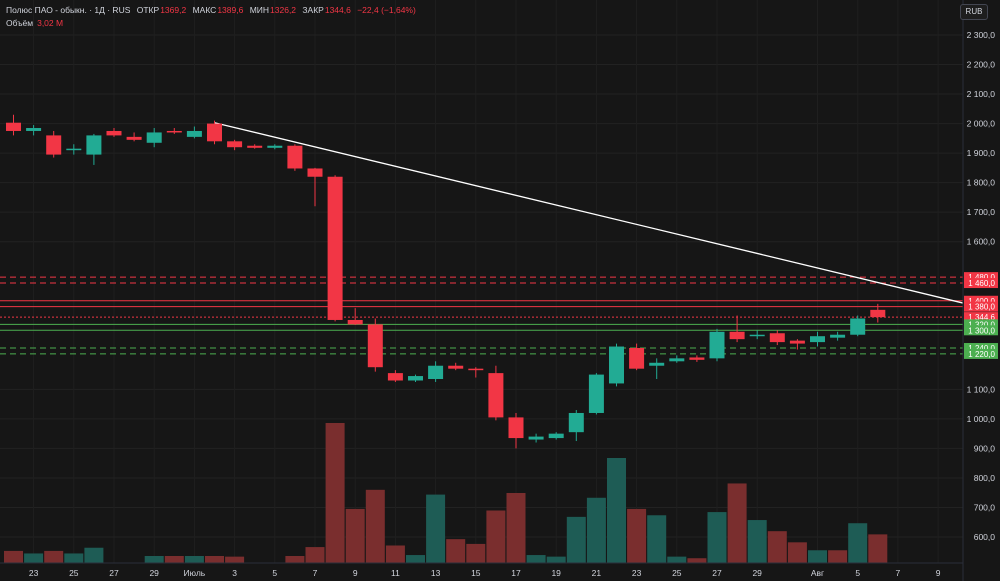 Image resolution: width=1000 pixels, height=581 pixels. Describe the element at coordinates (436, 573) in the screenshot. I see `time-tick-label: 13` at that location.